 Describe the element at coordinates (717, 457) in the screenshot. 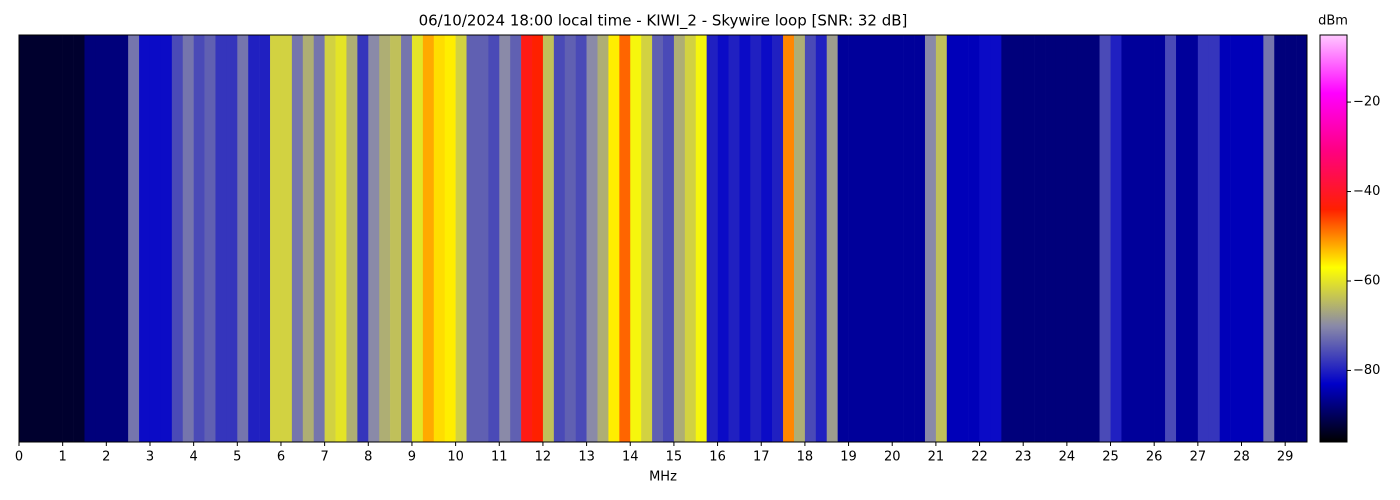

I see `x-tick-label: 16` at that location.